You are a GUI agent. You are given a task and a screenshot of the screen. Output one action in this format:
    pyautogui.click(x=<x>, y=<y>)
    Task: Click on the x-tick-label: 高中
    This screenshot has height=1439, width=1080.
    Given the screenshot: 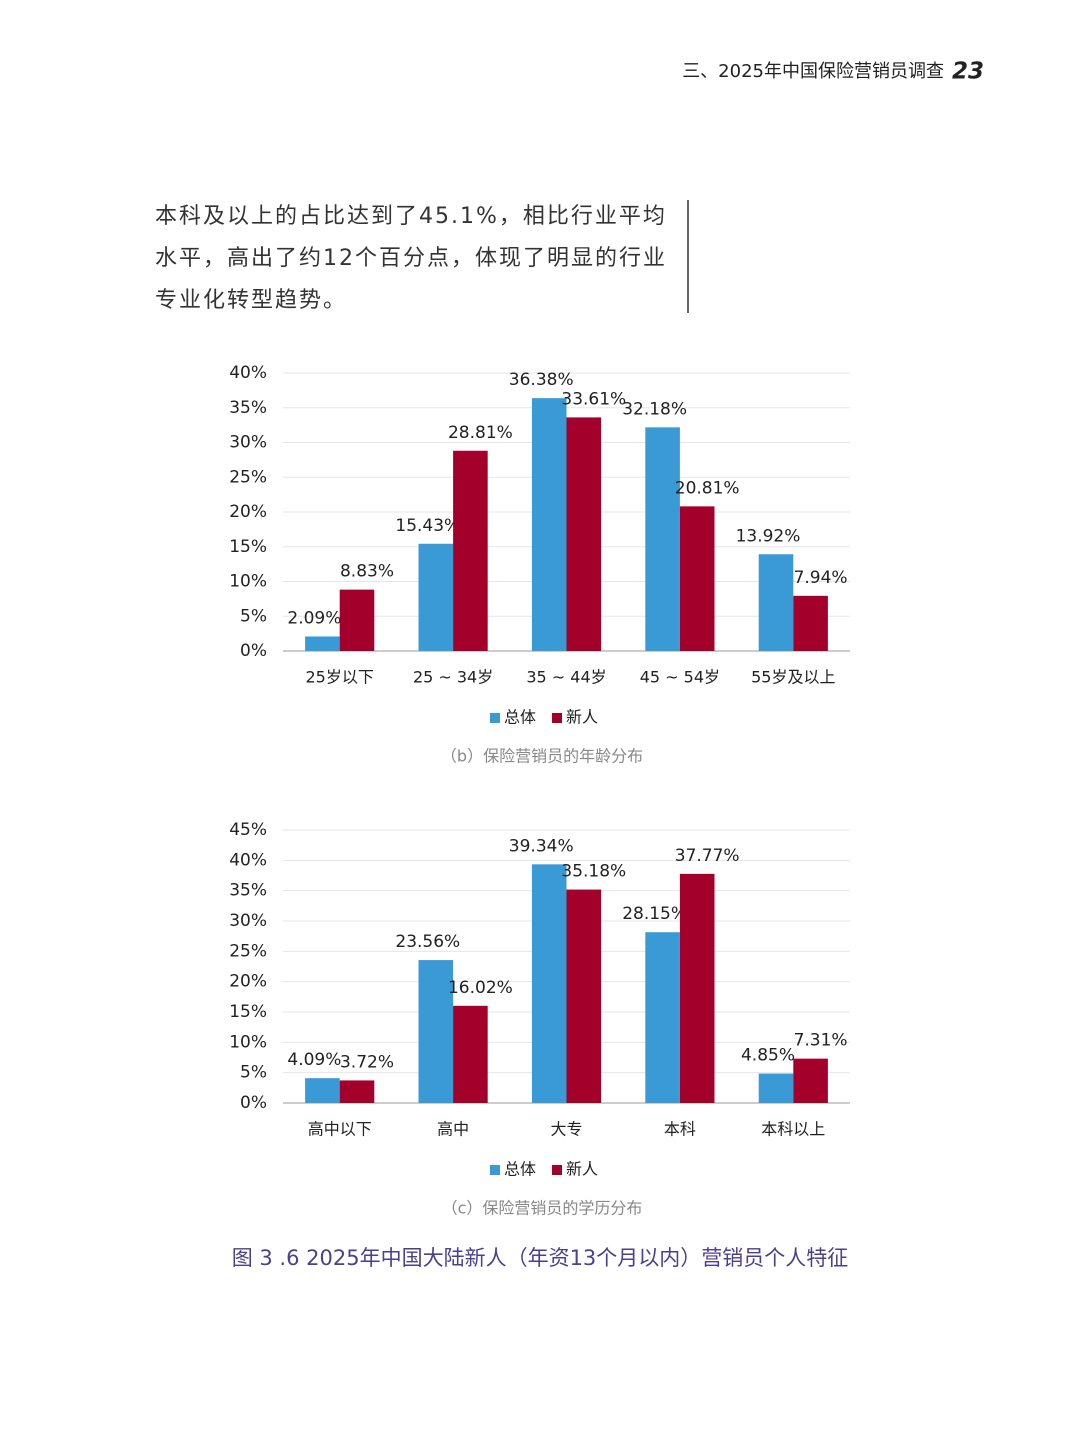 What is the action you would take?
    pyautogui.click(x=453, y=1129)
    